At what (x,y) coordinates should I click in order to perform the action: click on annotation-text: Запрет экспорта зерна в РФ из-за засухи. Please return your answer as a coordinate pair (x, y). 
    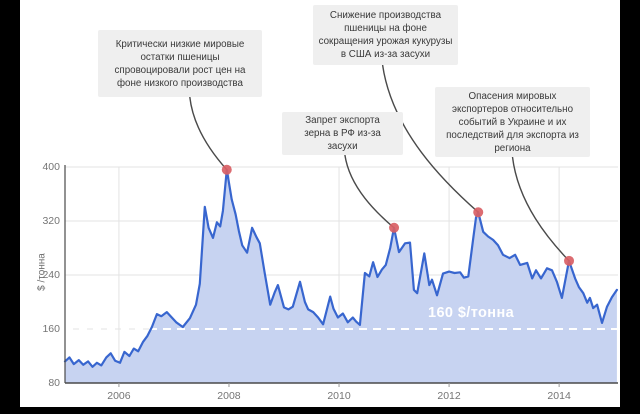
    Looking at the image, I should click on (342, 133).